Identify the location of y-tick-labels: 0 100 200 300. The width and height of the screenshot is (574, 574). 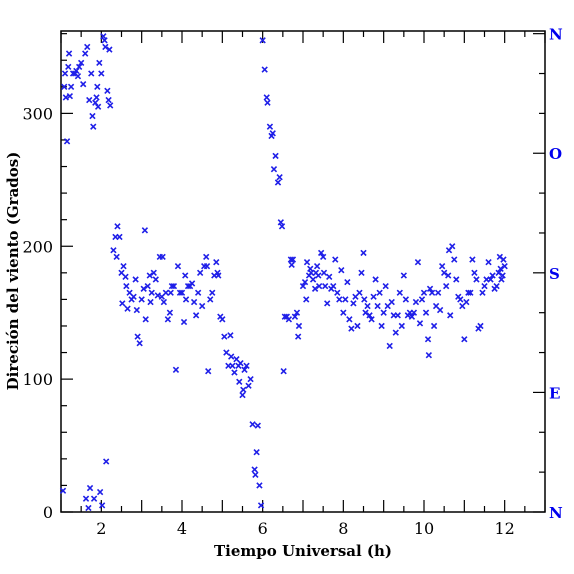
(37, 313).